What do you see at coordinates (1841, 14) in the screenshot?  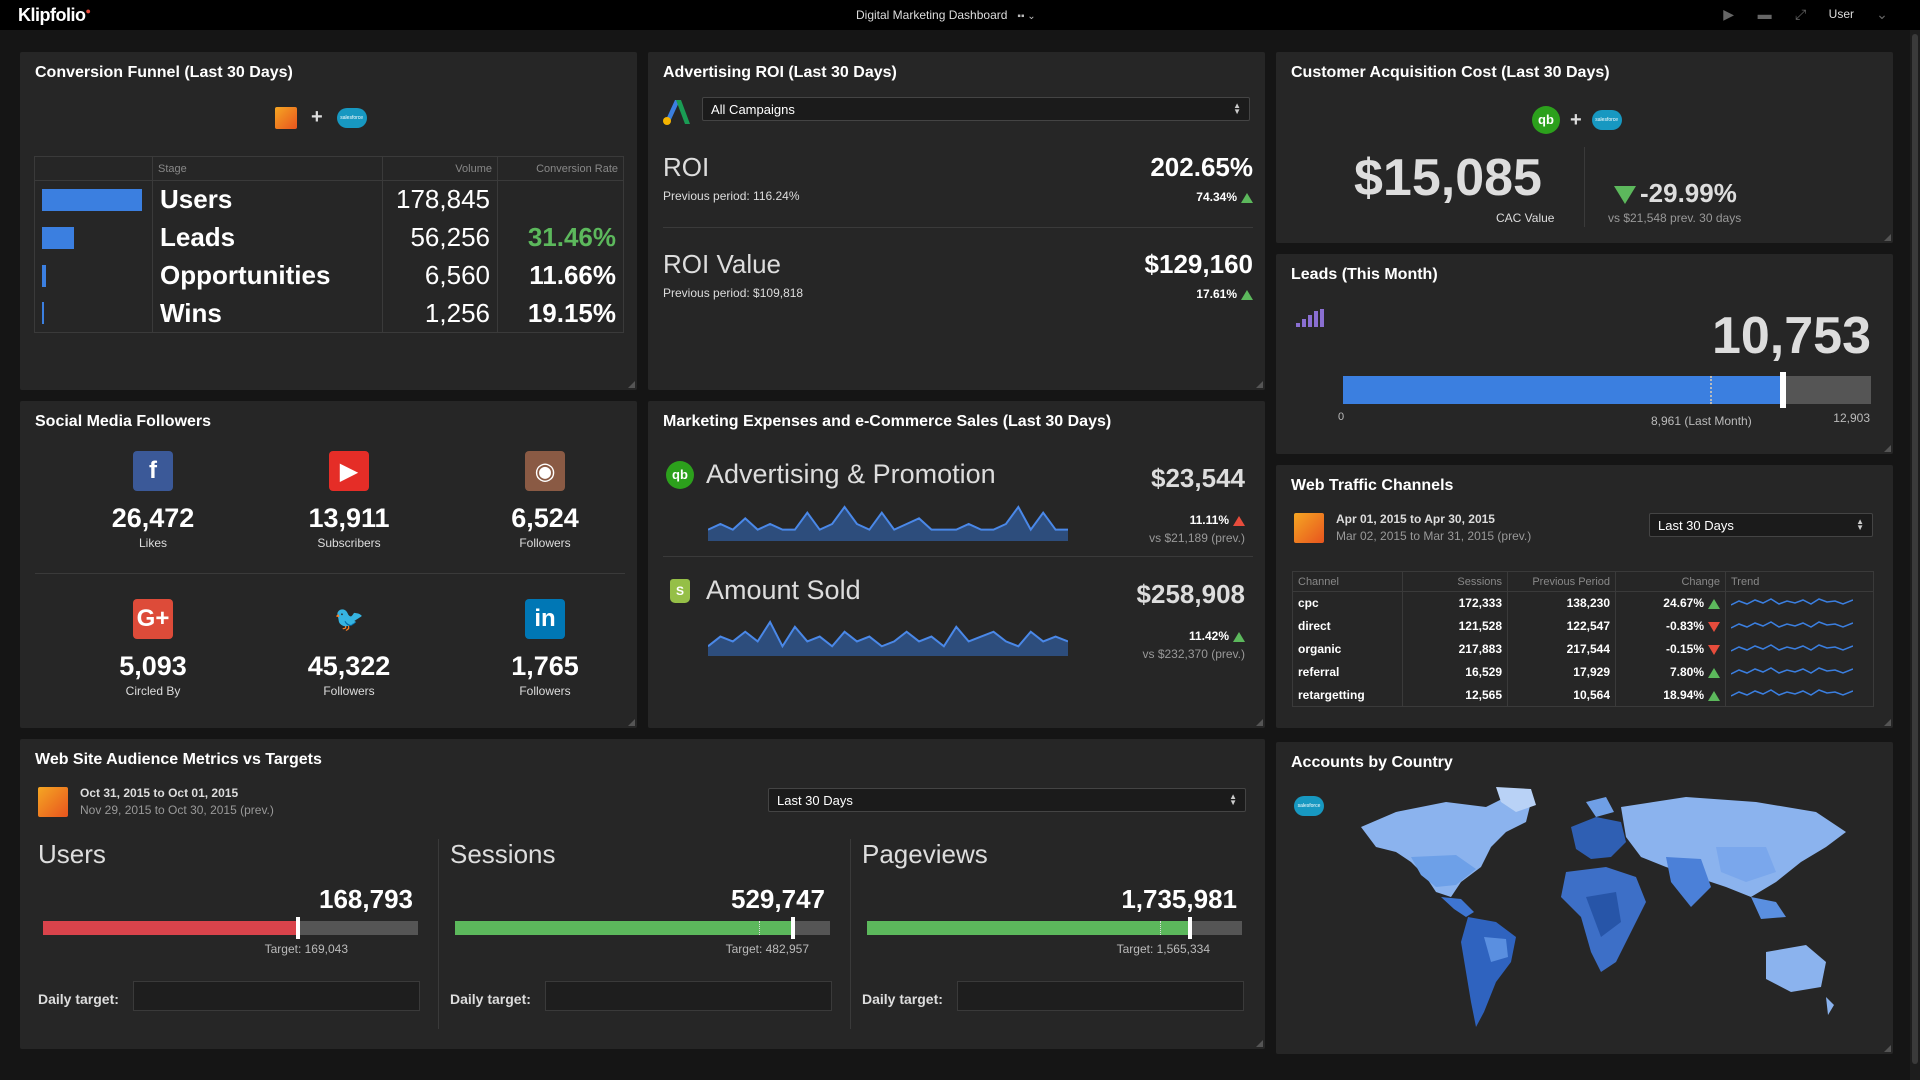 I see `user-menu: User` at bounding box center [1841, 14].